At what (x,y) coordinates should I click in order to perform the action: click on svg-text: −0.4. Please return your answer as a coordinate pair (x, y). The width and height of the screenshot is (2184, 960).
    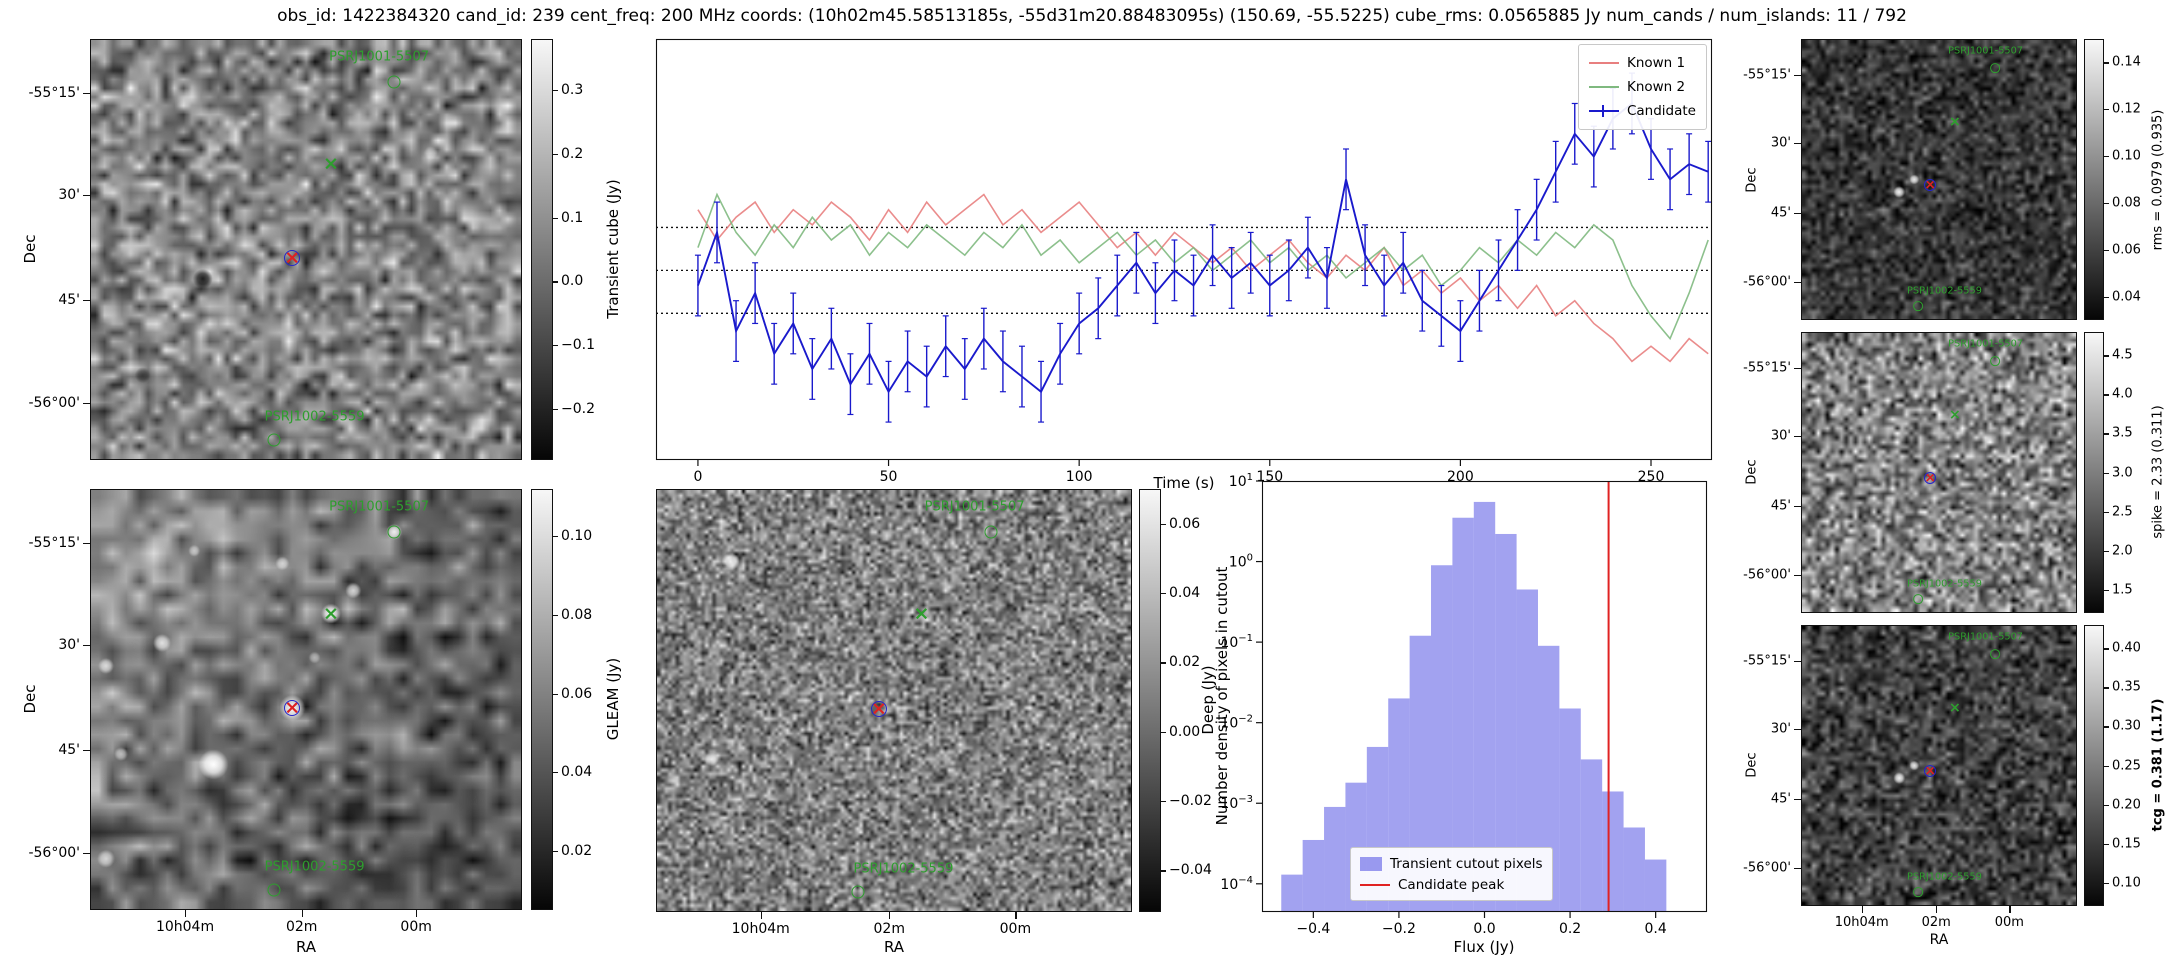
    Looking at the image, I should click on (1313, 929).